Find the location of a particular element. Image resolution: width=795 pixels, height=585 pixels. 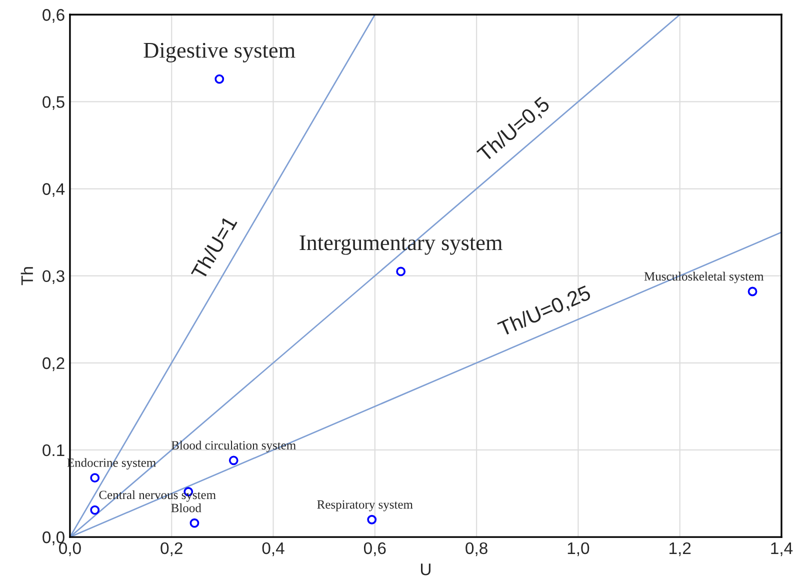

x-tick-label: 0,4 is located at coordinates (273, 549).